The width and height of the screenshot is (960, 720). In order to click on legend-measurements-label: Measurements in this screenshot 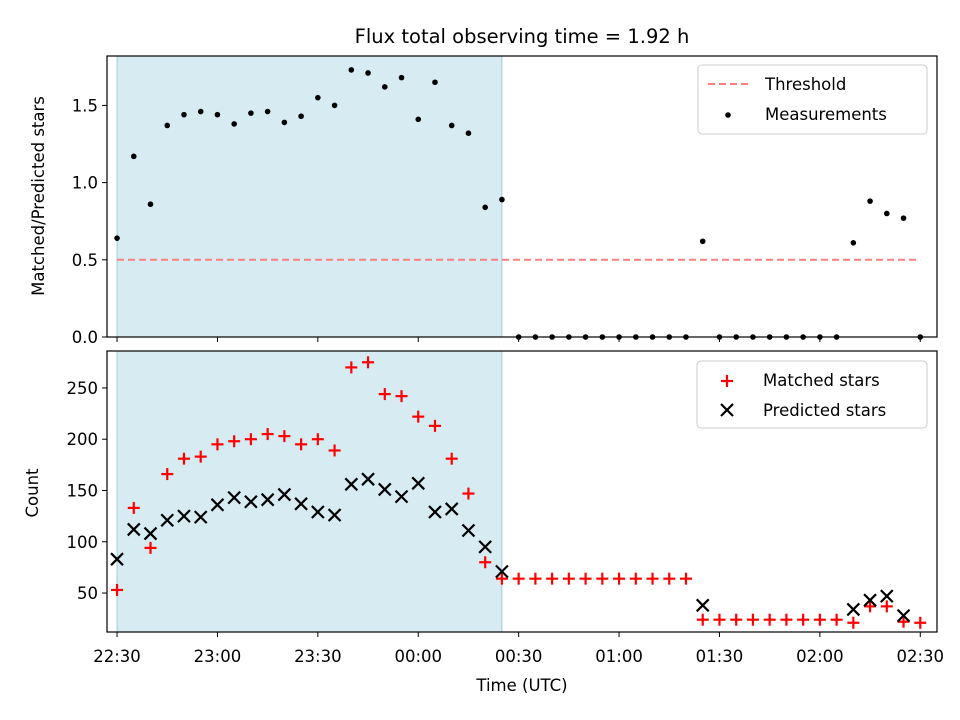, I will do `click(826, 114)`.